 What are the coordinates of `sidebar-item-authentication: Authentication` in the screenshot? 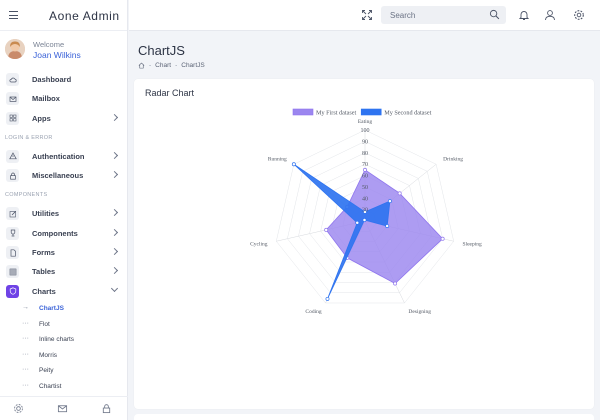 It's located at (64, 156).